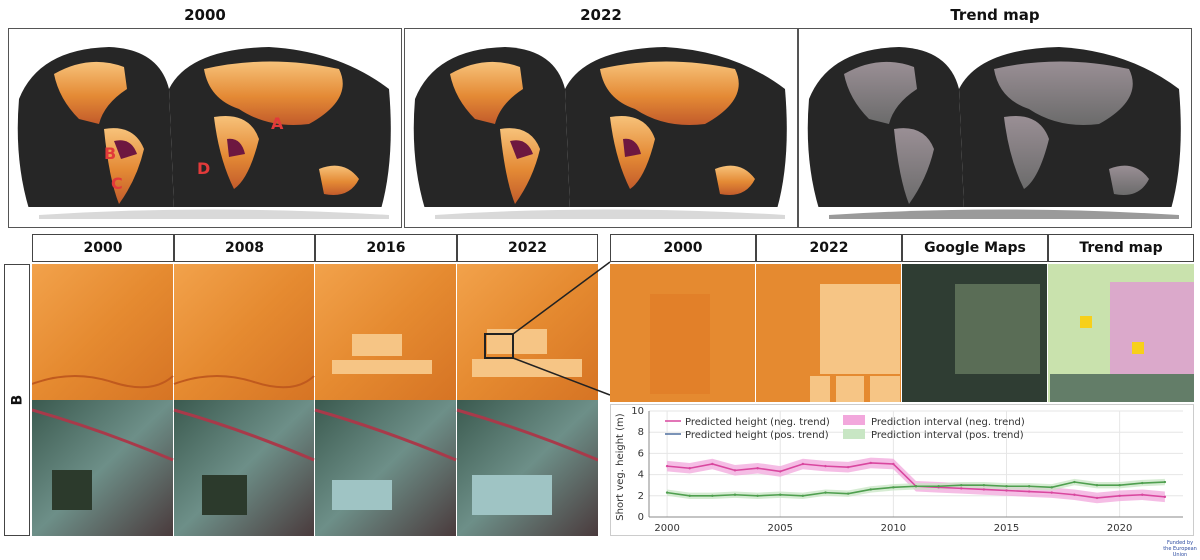 The image size is (1200, 560). I want to click on legend-neg-line: Predicted height (neg. trend), so click(757, 422).